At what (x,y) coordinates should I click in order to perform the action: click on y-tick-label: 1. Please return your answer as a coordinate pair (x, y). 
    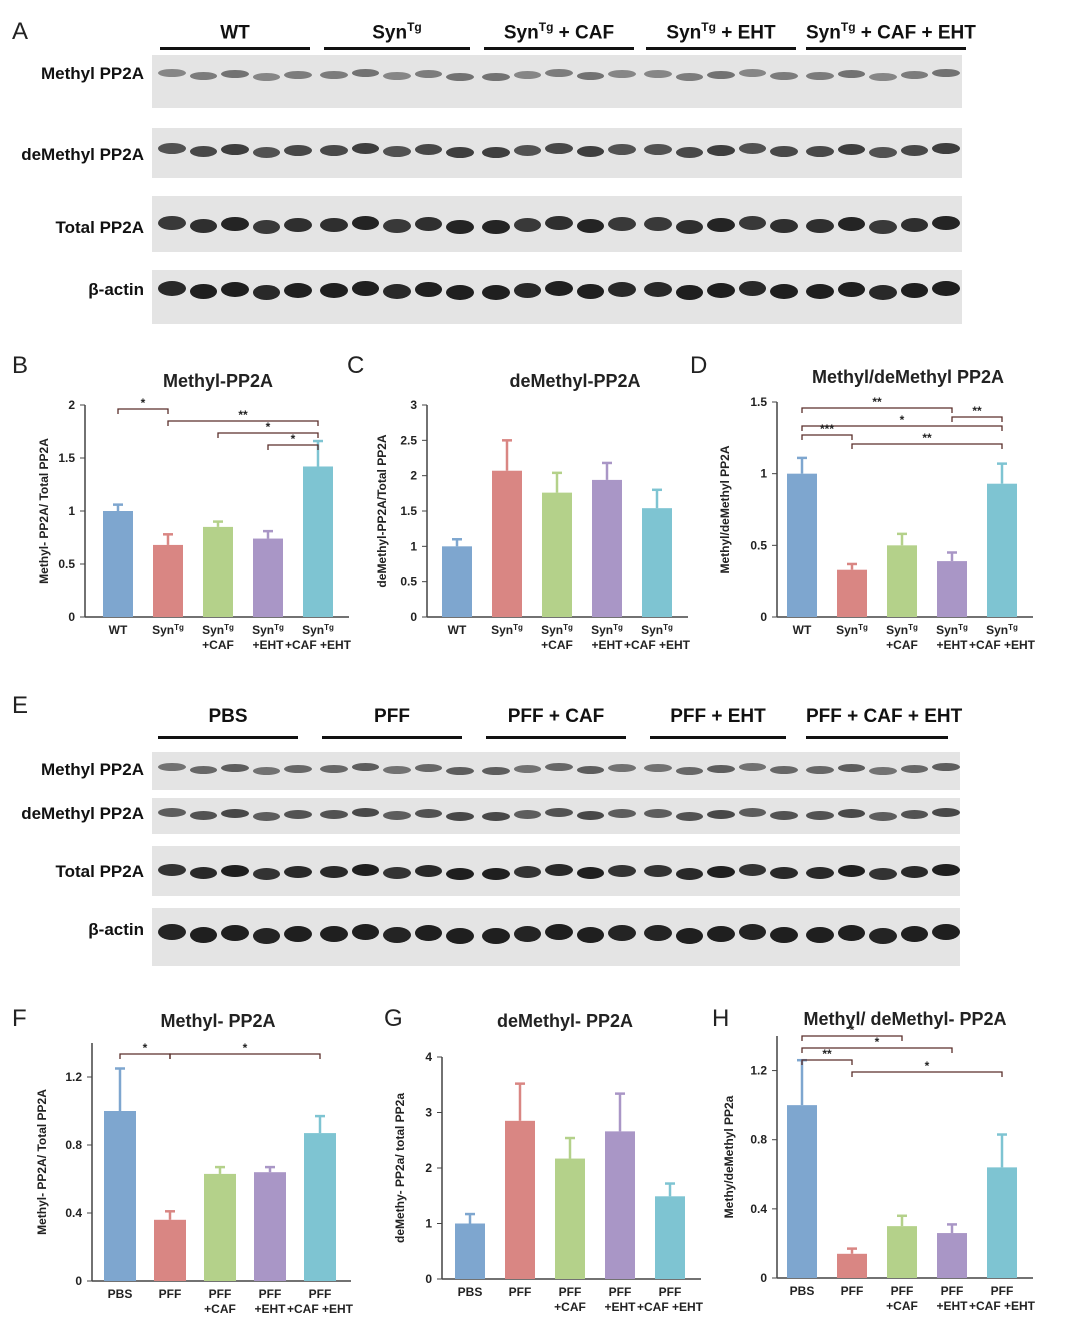
    Looking at the image, I should click on (413, 546).